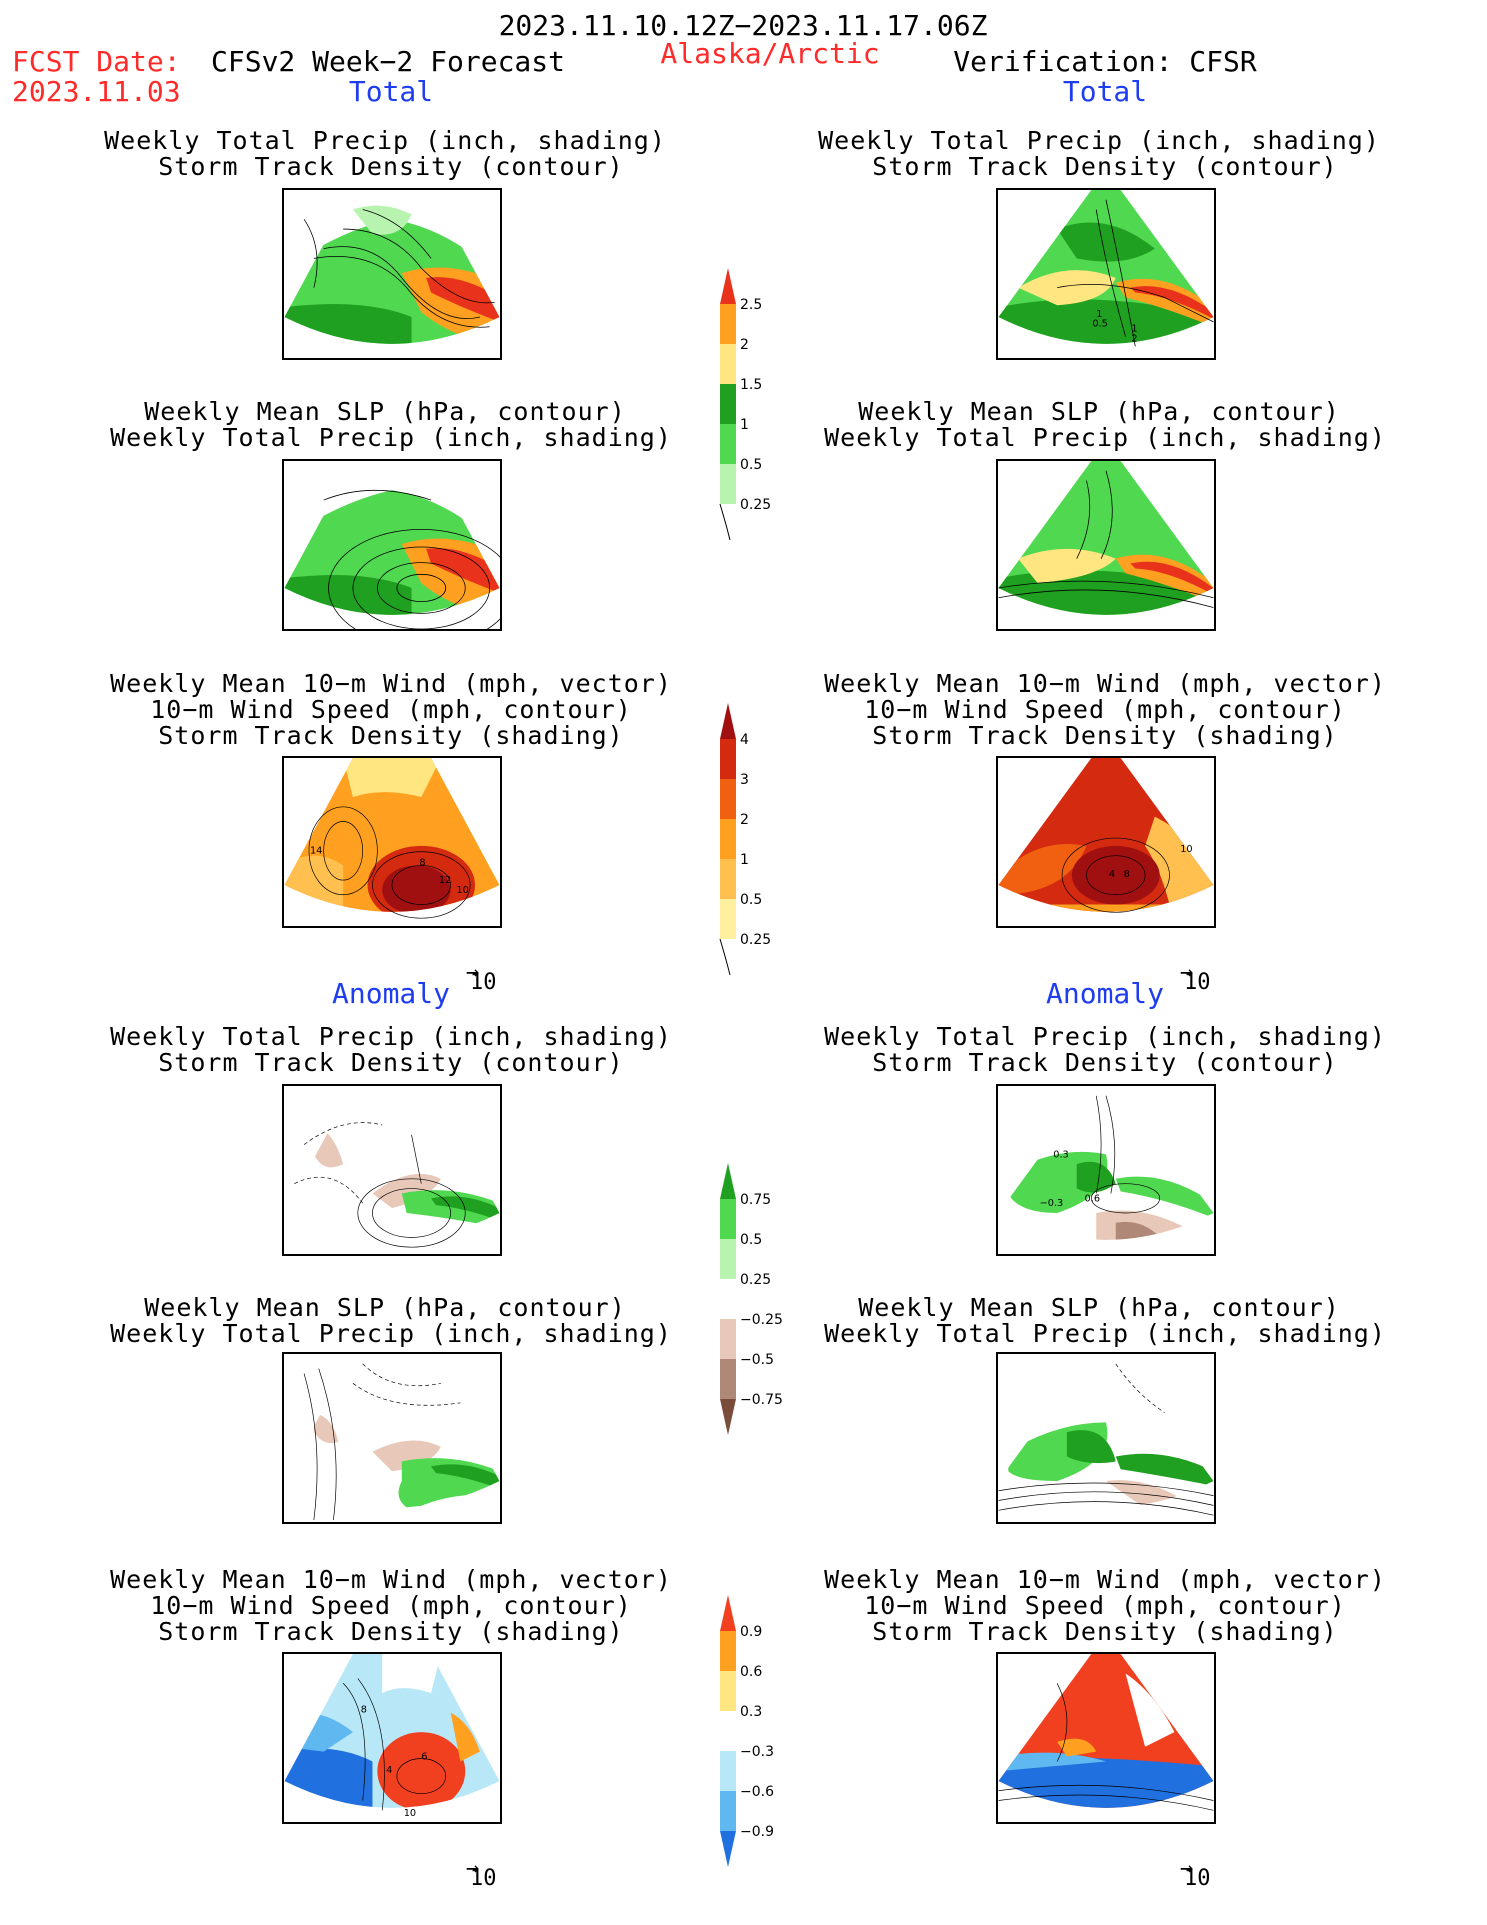 This screenshot has height=1925, width=1487. What do you see at coordinates (445, 880) in the screenshot?
I see `contour-label: 12` at bounding box center [445, 880].